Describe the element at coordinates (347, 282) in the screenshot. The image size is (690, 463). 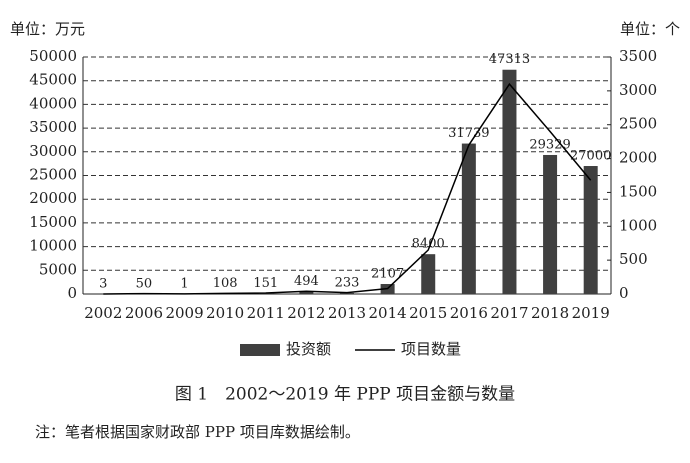
I see `data-label: 233` at that location.